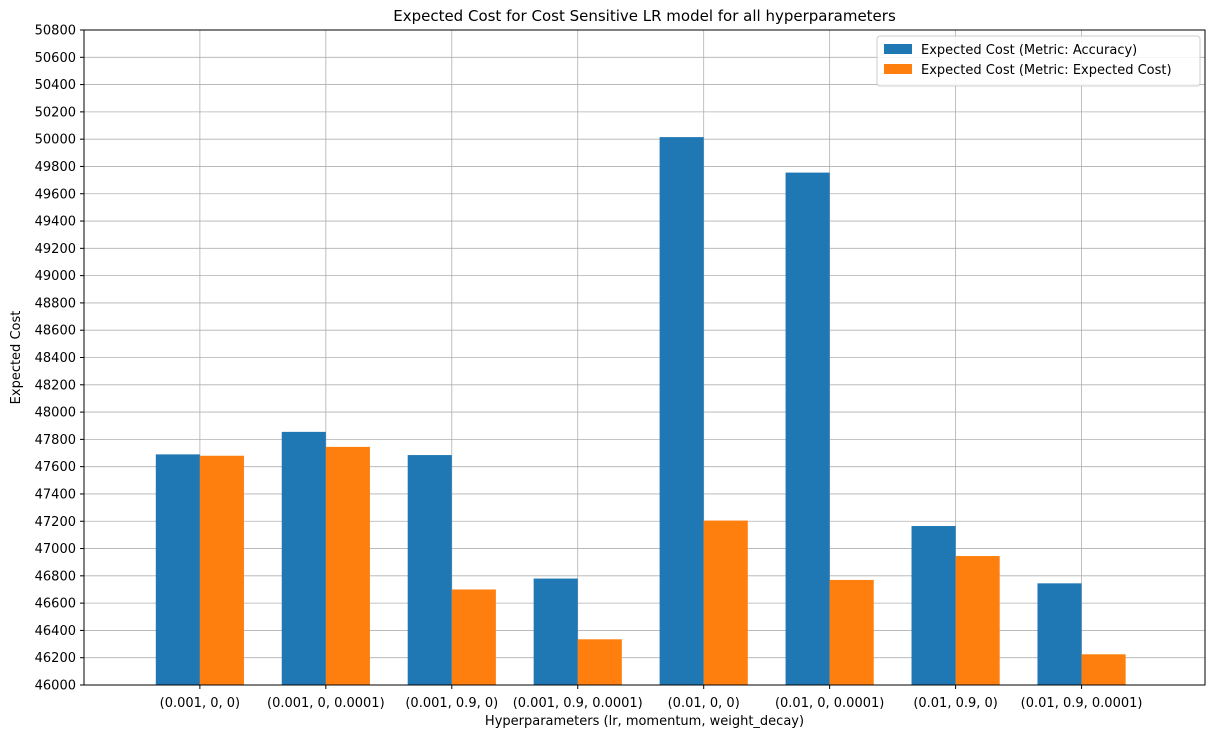 This screenshot has width=1217, height=738. What do you see at coordinates (326, 703) in the screenshot?
I see `x-tick-label: (0.001, 0, 0.0001)` at bounding box center [326, 703].